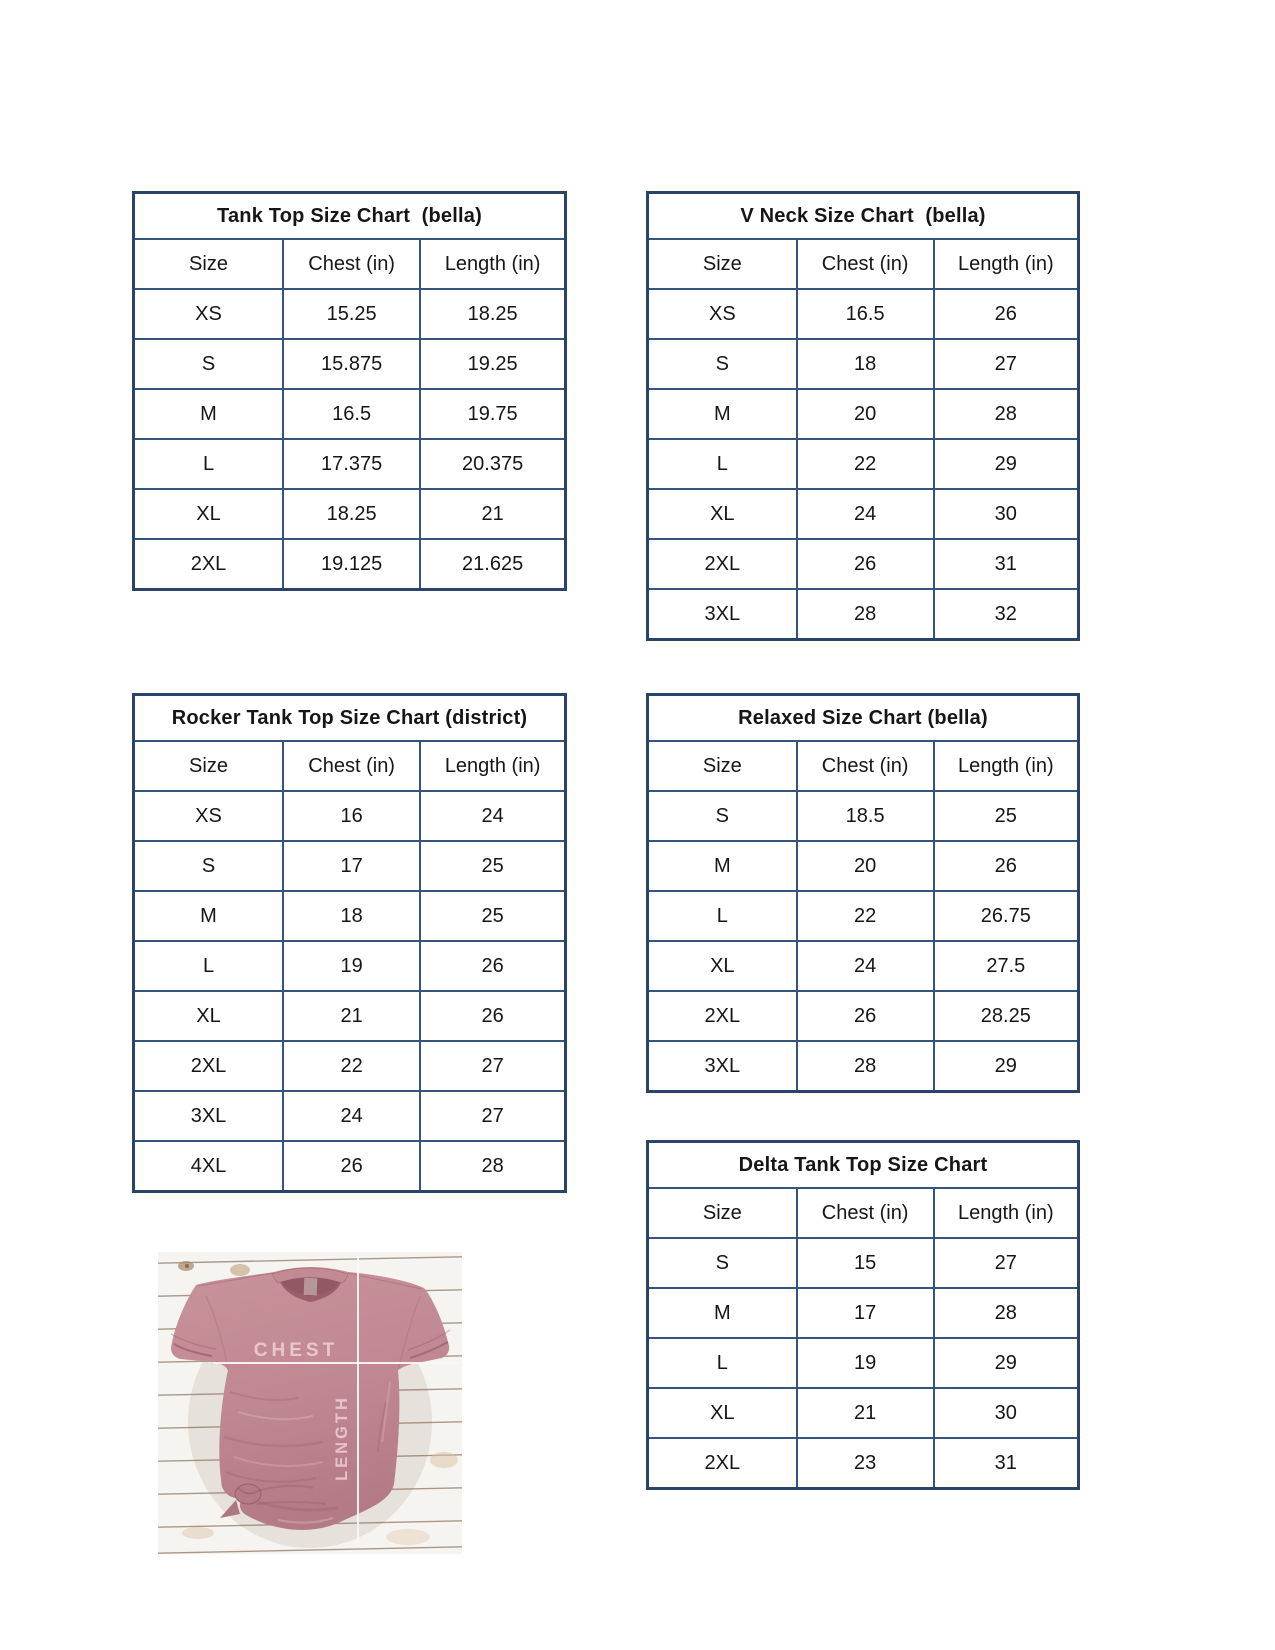  I want to click on length-cell: 21, so click(492, 514).